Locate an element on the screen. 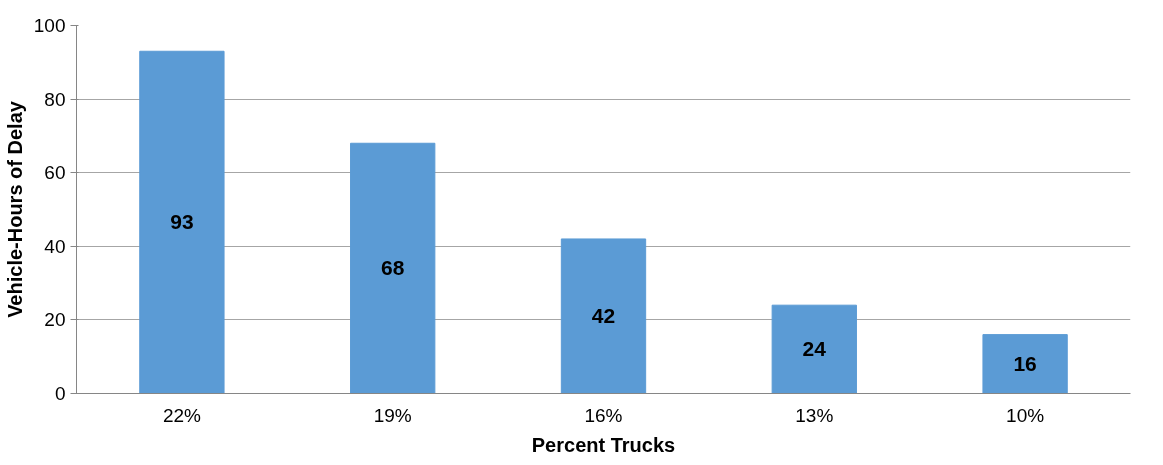 Image resolution: width=1163 pixels, height=465 pixels. data-label: 16 is located at coordinates (1025, 364).